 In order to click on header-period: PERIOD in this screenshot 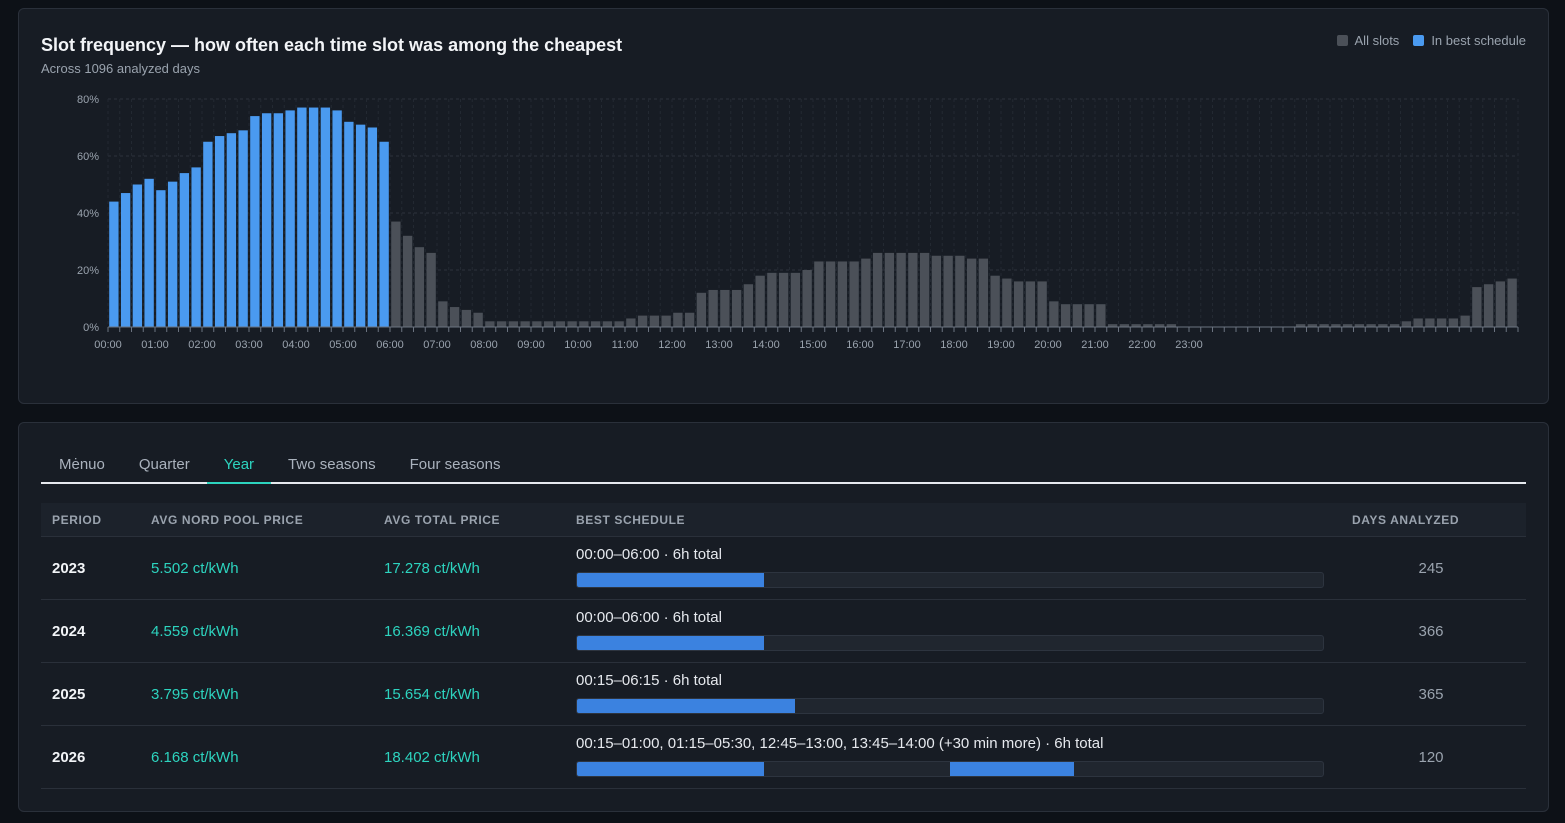, I will do `click(77, 519)`.